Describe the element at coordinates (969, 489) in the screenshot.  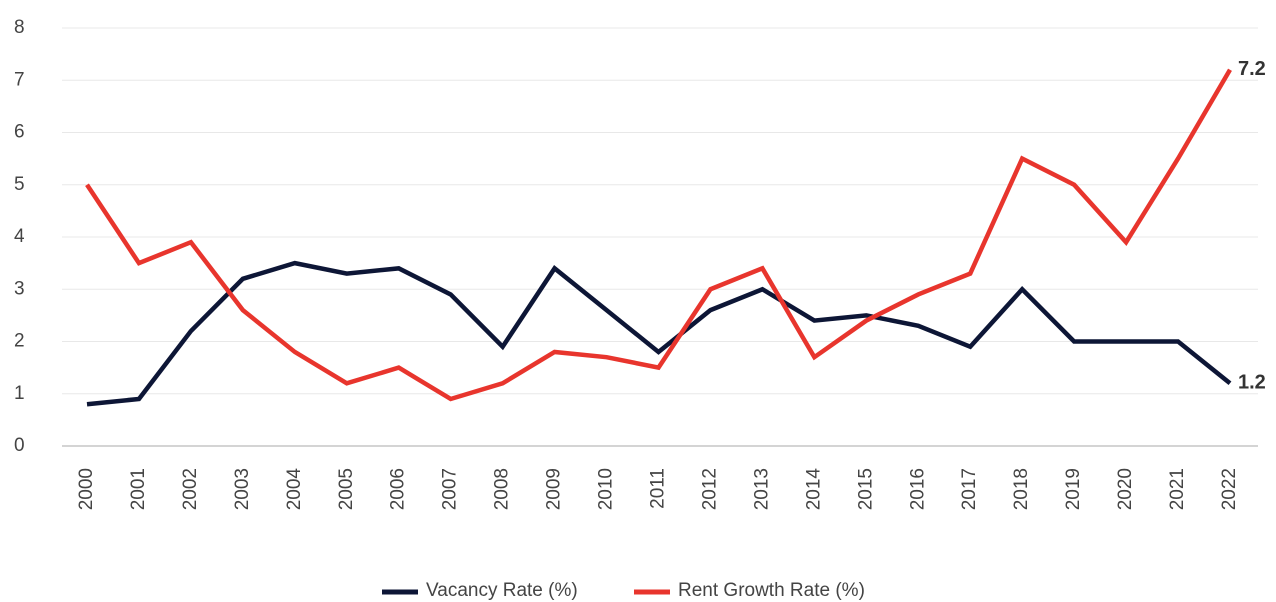
I see `x-tick-label: 2017` at that location.